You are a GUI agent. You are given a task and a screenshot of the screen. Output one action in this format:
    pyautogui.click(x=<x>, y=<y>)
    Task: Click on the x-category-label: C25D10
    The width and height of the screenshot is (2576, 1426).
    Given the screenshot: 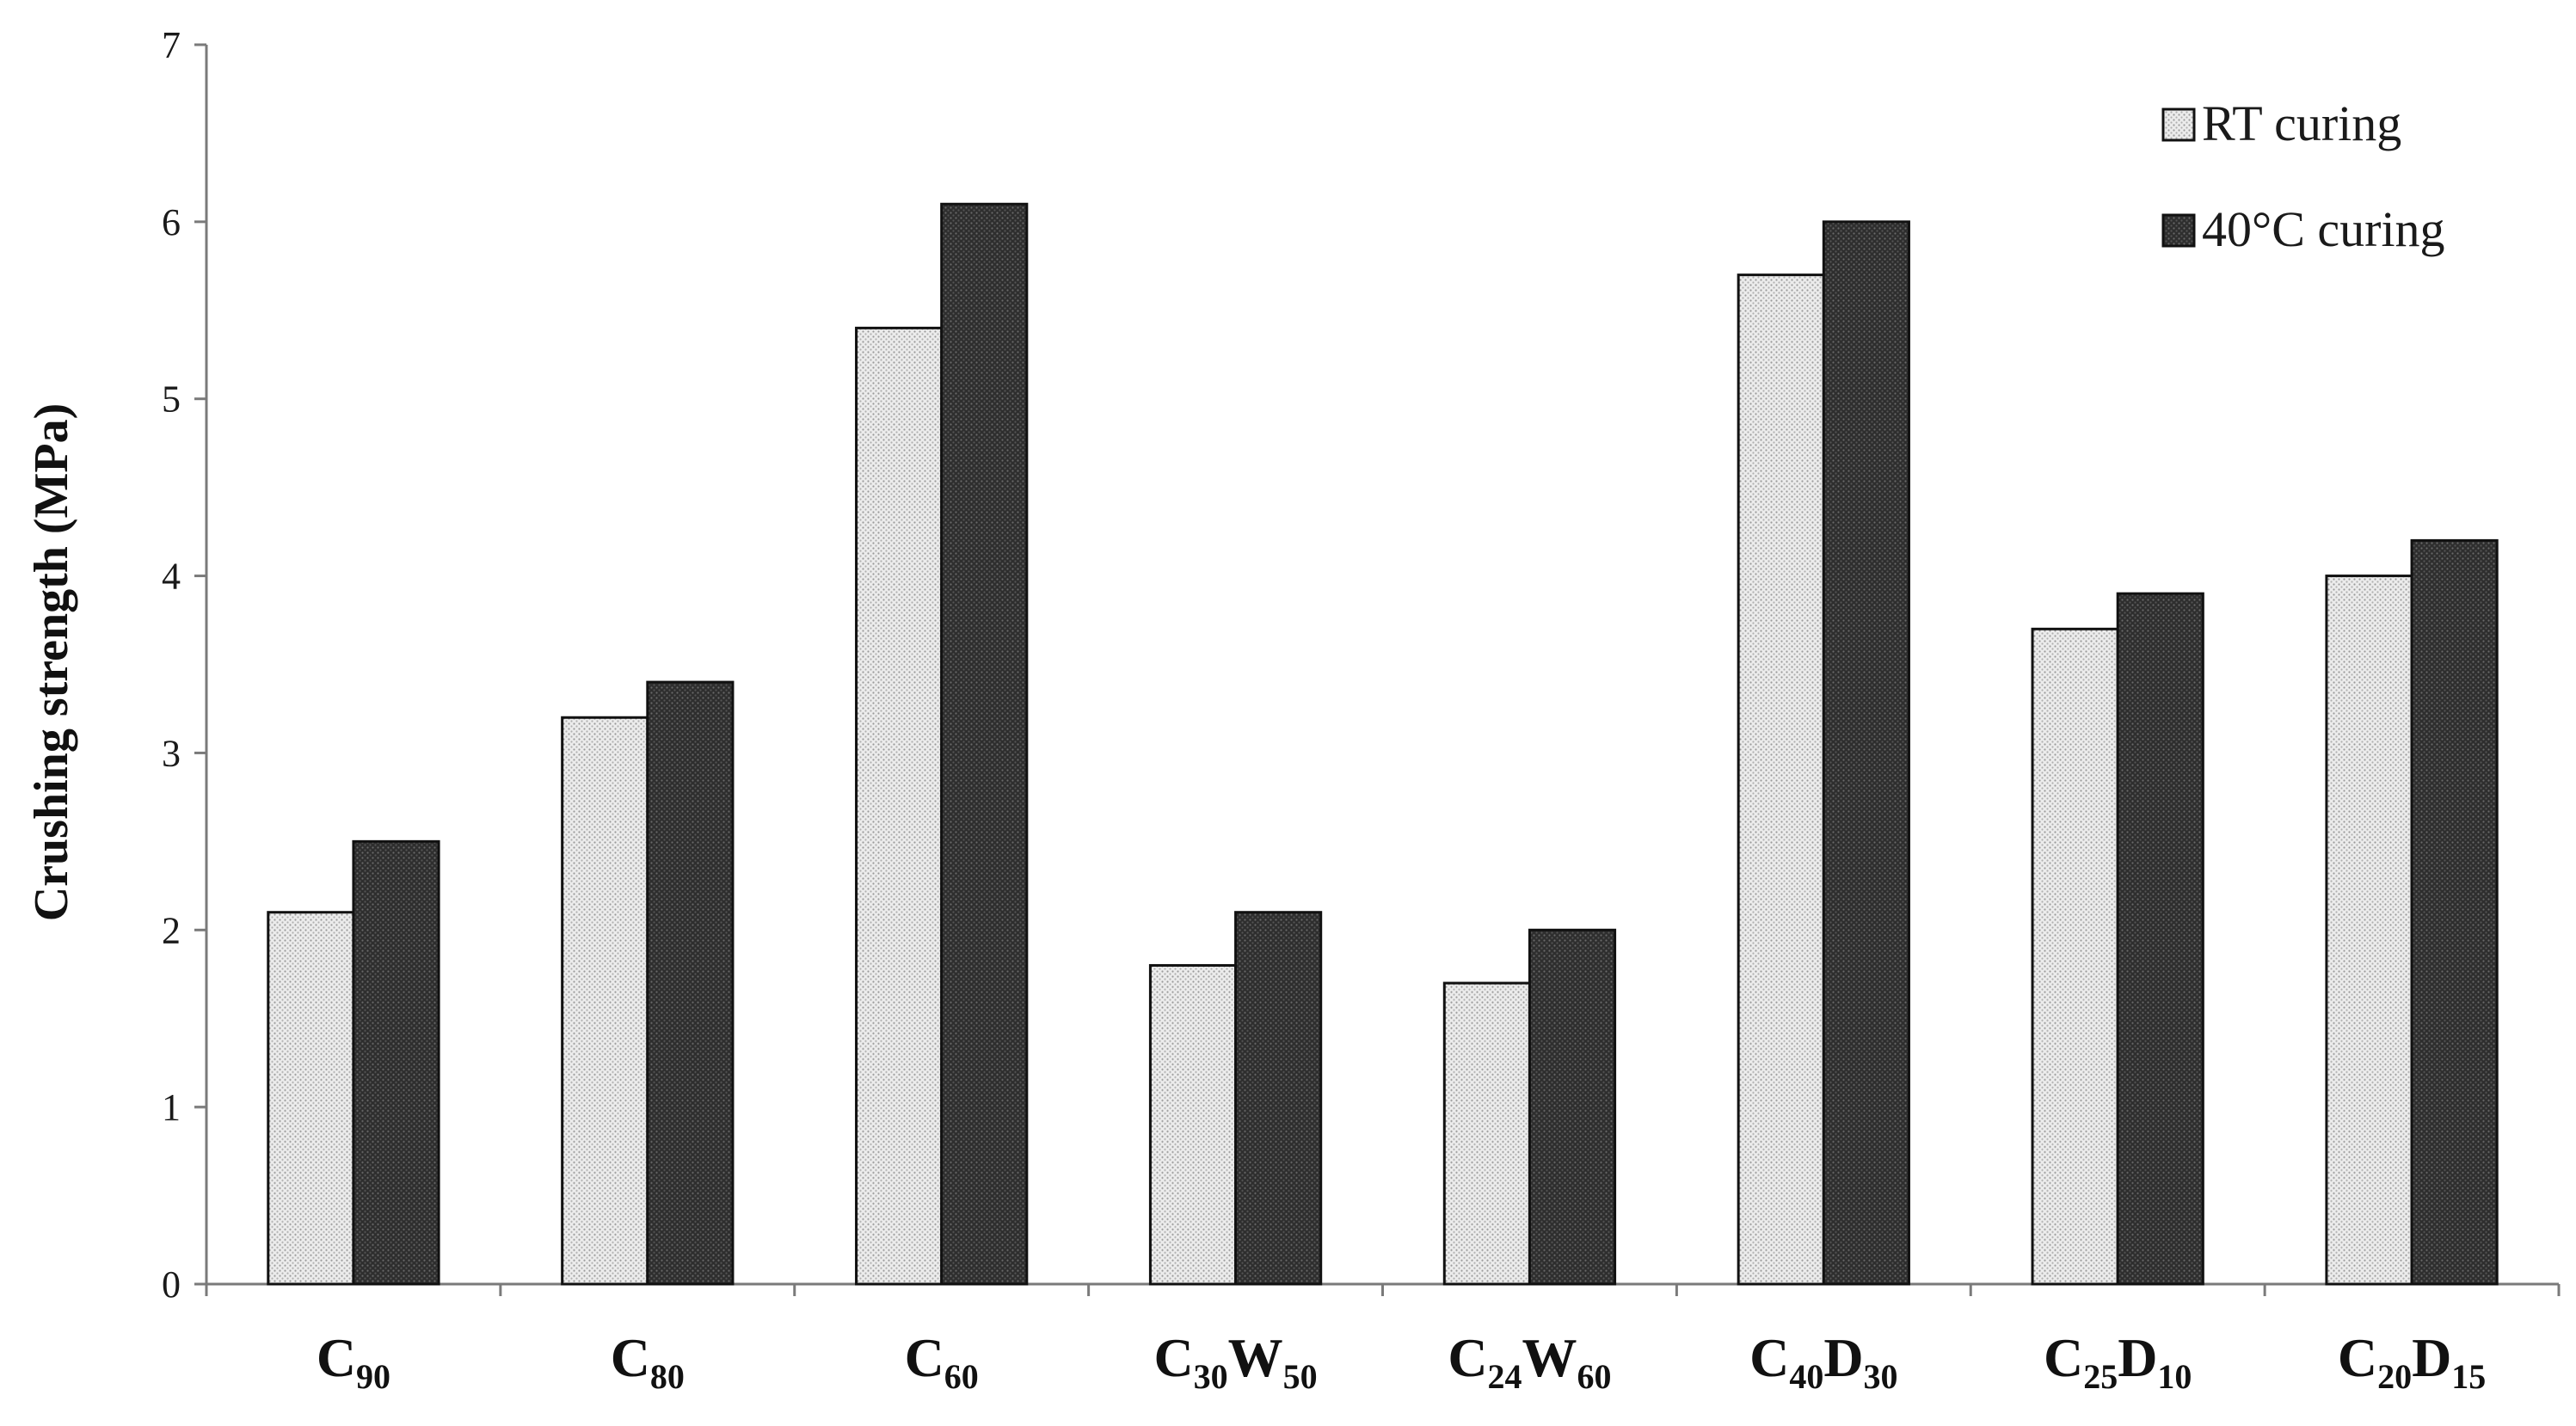 What is the action you would take?
    pyautogui.click(x=2118, y=1362)
    